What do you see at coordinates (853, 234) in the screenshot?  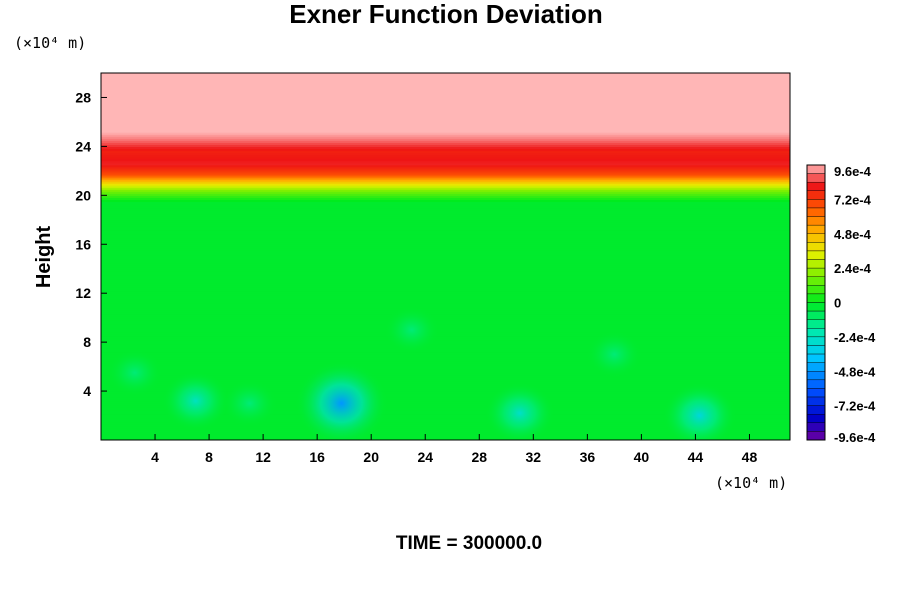 I see `colorbar-label: 4.8e-4` at bounding box center [853, 234].